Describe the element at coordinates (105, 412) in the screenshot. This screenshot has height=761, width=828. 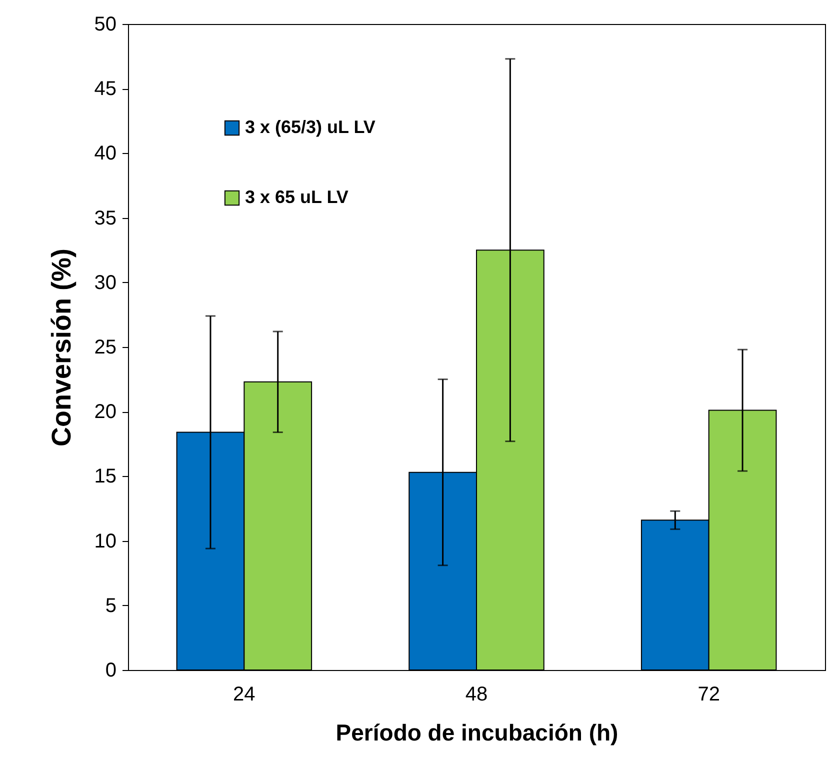
I see `y-tick-label: 20` at that location.